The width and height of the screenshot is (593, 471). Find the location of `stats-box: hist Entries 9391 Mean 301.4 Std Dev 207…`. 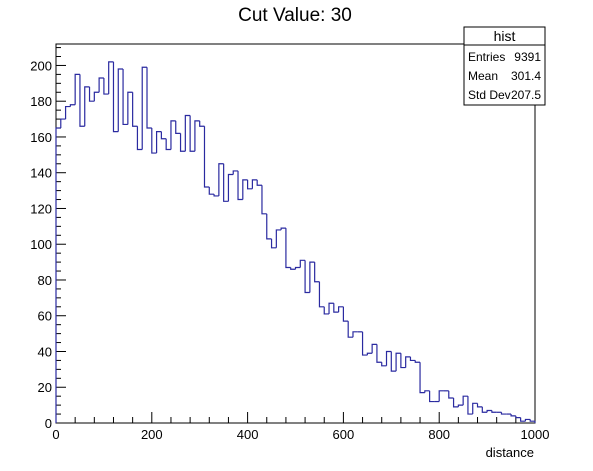

stats-box: hist Entries 9391 Mean 301.4 Std Dev 207… is located at coordinates (504, 66).